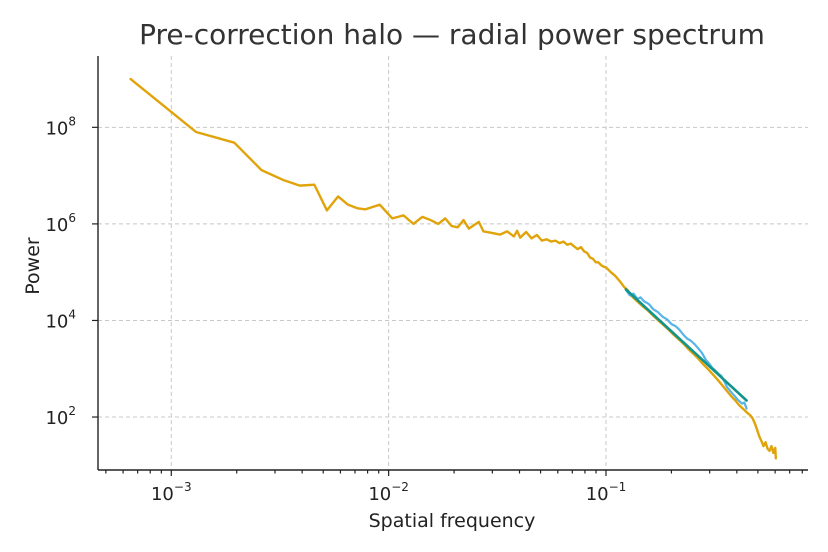 This screenshot has height=552, width=828. Describe the element at coordinates (606, 492) in the screenshot. I see `x-tick-label: 10⁻¹` at that location.